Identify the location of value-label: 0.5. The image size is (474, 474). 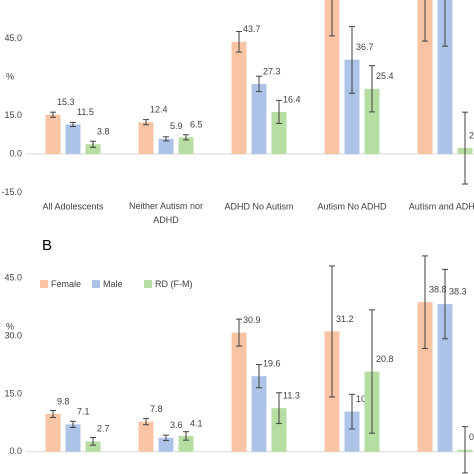
(471, 437).